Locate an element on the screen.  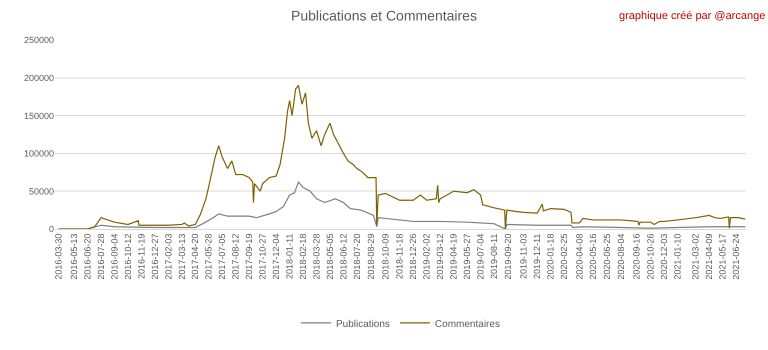
x-tick-label: 2017-08-12 is located at coordinates (235, 257).